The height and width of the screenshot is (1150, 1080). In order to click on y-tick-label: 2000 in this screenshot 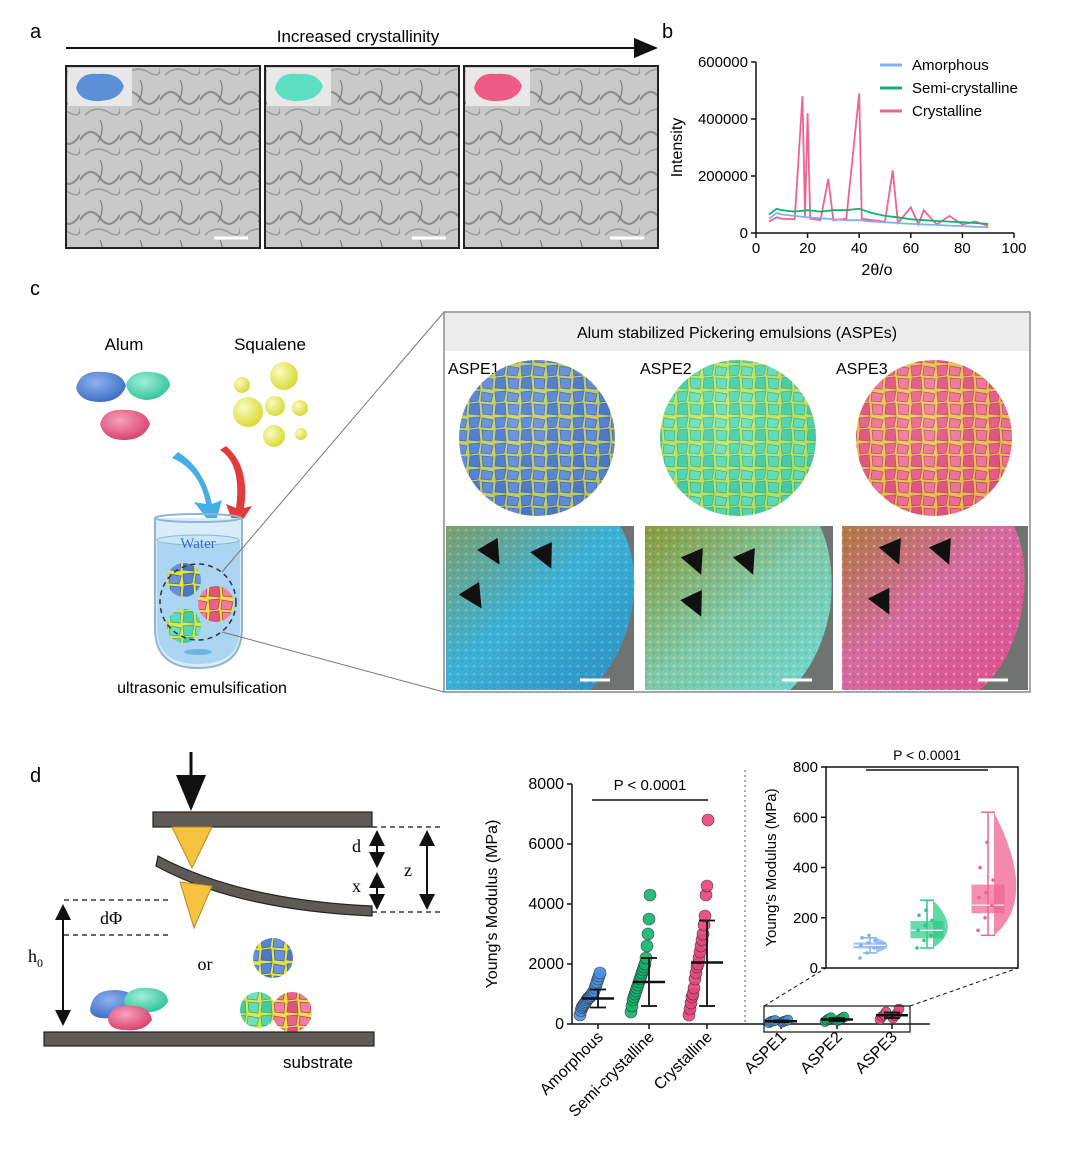, I will do `click(546, 964)`.